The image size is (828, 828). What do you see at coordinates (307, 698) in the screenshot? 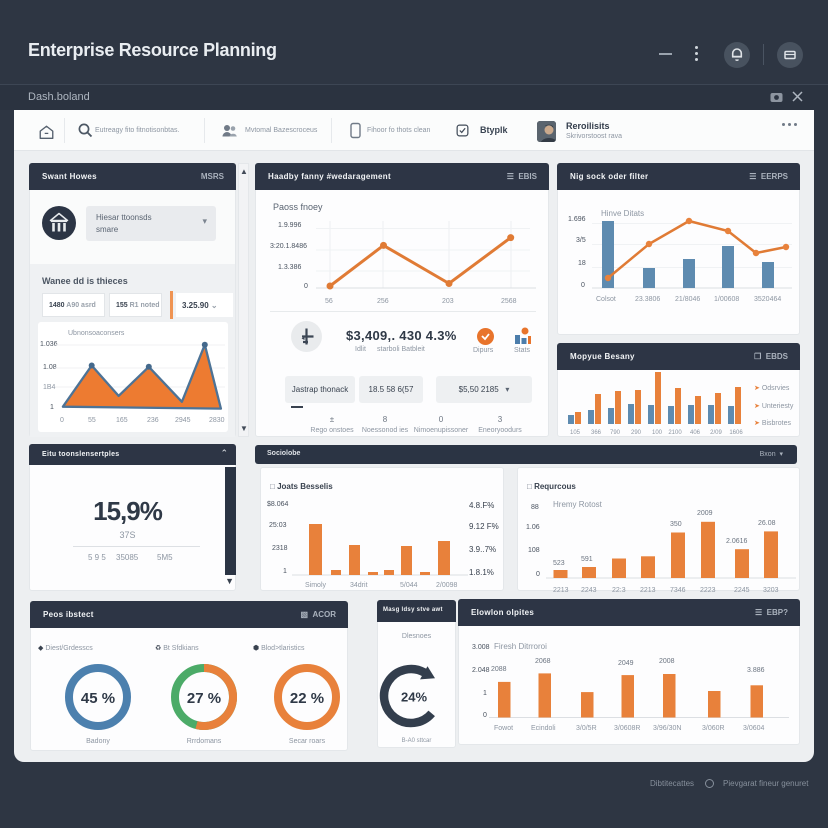
I see `svg-text: 22 %` at bounding box center [307, 698].